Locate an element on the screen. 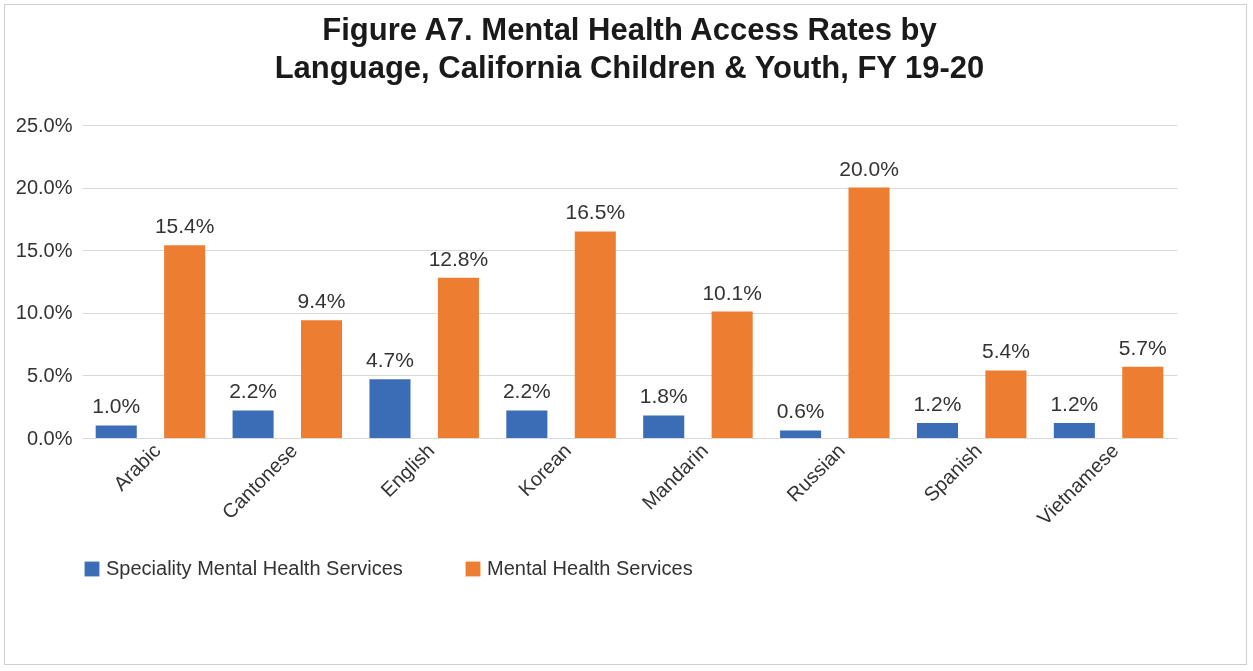 The image size is (1253, 671). data-label: 20.0% is located at coordinates (869, 168).